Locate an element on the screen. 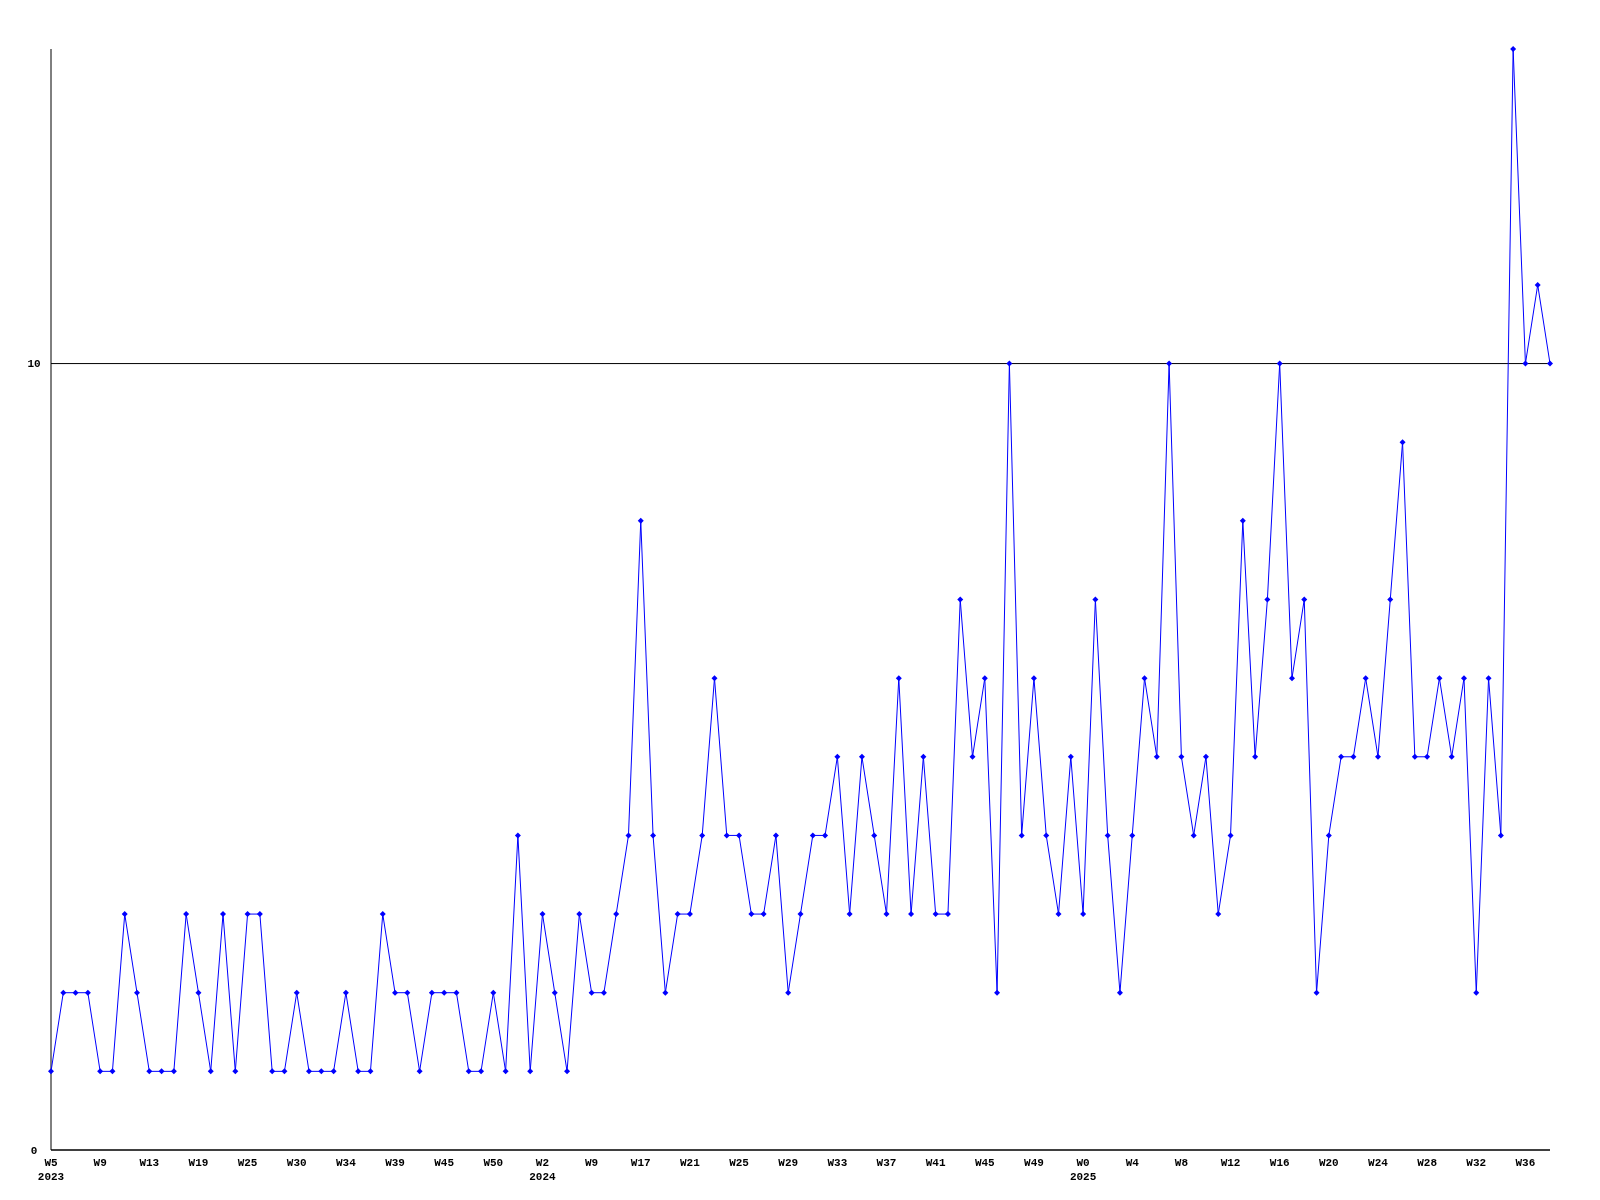  x-tick-label: W36 is located at coordinates (1525, 1163).